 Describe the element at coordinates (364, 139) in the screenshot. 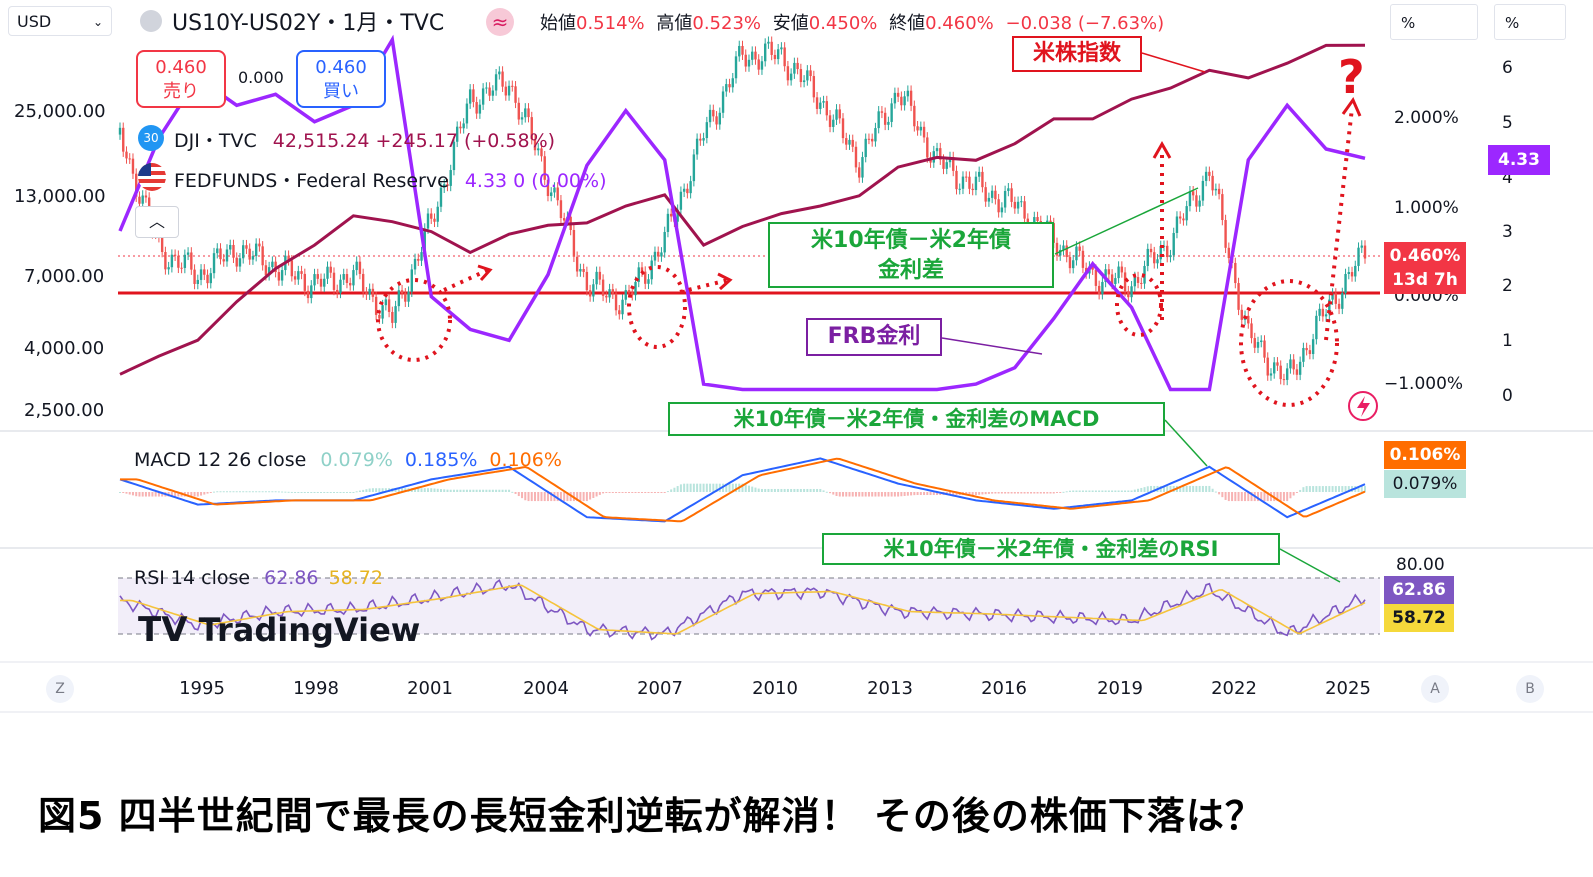

I see `dji-legend: DJI・TVC 42,515.24 +245.17 (+0.58%)` at that location.